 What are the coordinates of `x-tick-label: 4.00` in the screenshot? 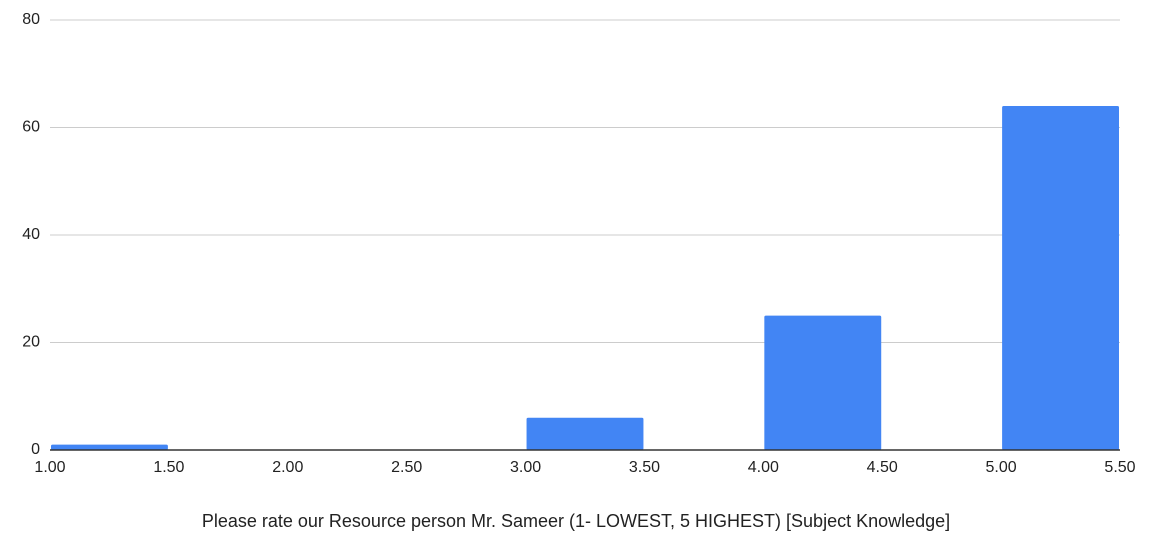 It's located at (763, 467).